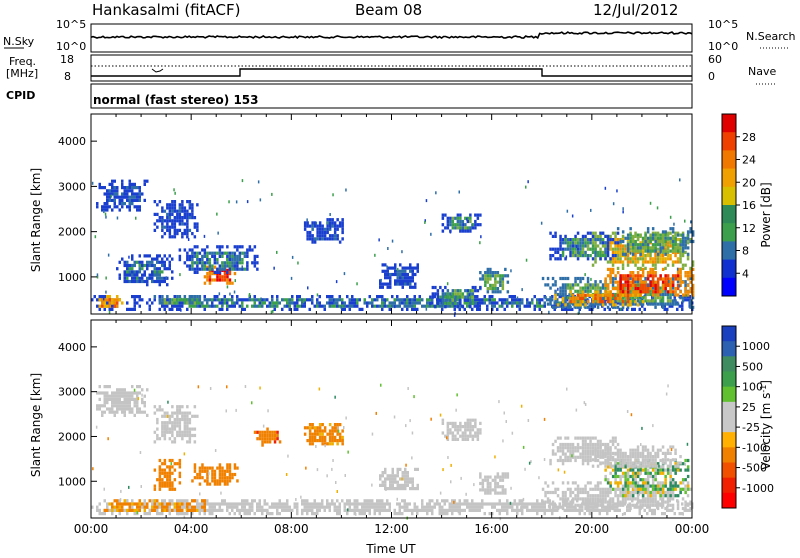 Image resolution: width=800 pixels, height=558 pixels. Describe the element at coordinates (723, 46) in the screenshot. I see `noise-right-tick-bottom: 10^0` at that location.